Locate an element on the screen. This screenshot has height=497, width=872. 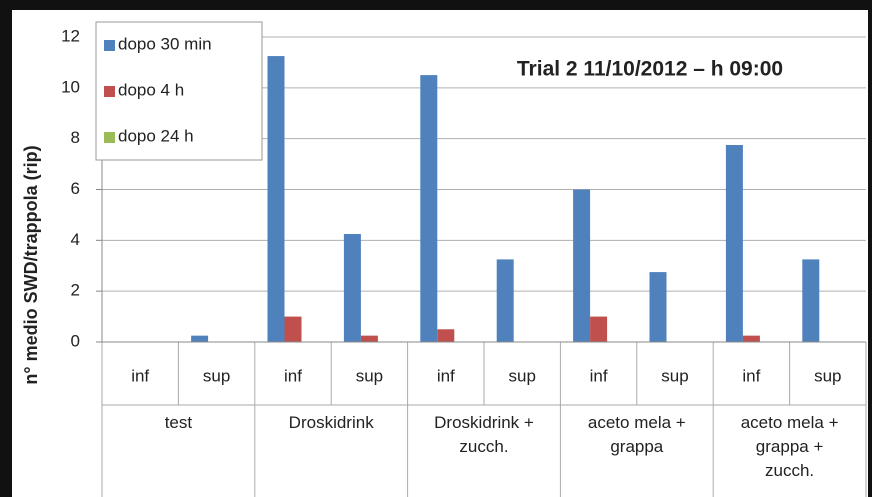
group-label: aceto mela + grappa is located at coordinates (636, 434).